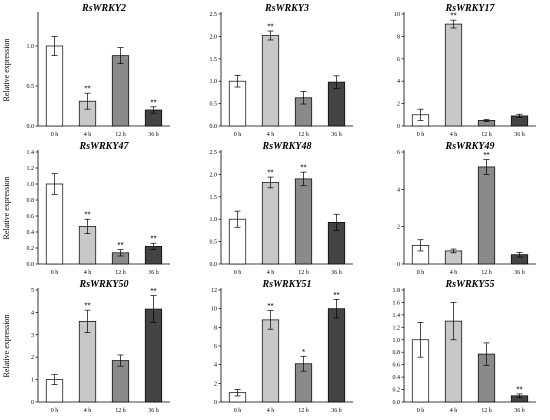  I want to click on bar-rswrky2-12h, so click(120, 91).